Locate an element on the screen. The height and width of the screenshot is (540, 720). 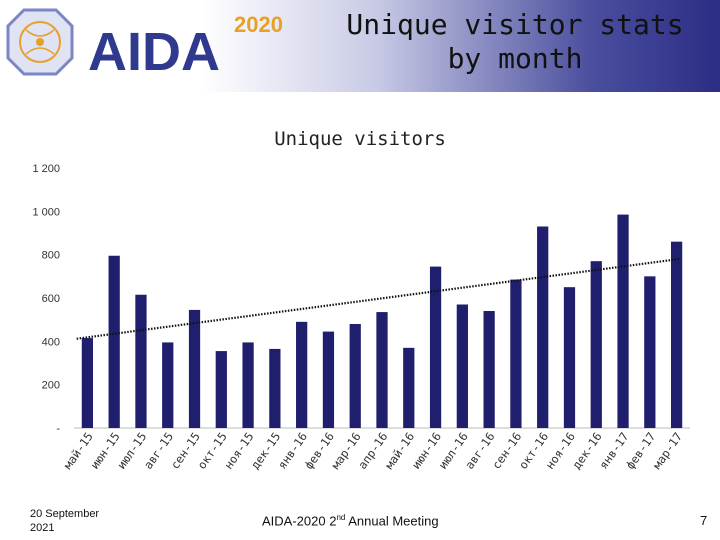
y-tick-label: 400 is located at coordinates (51, 342).